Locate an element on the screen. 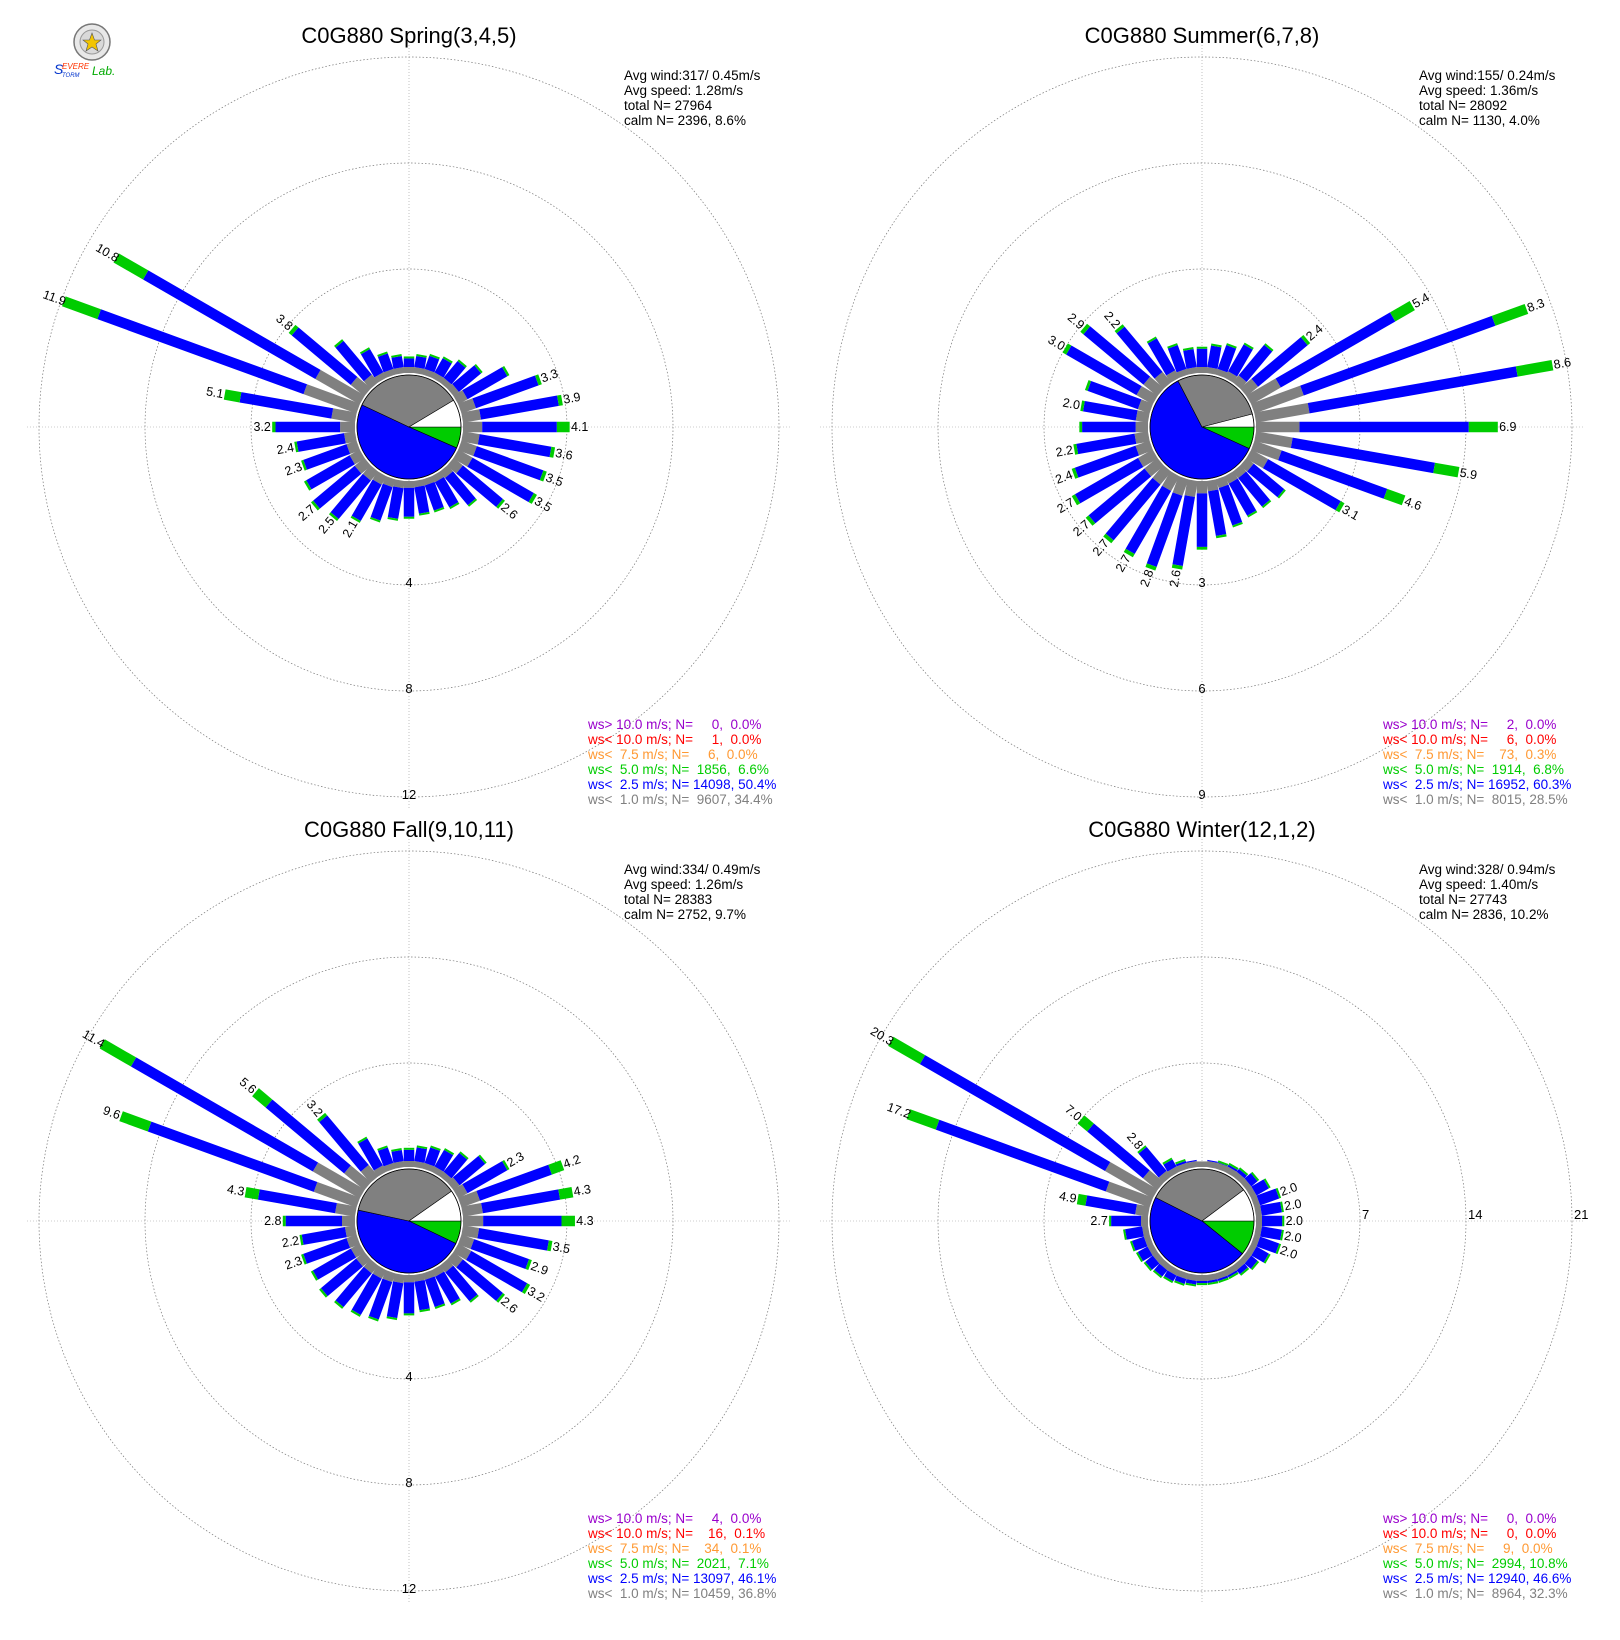  legend-entry-gray: ws< 1.0 m/s; N= 8964, 32.3% is located at coordinates (1475, 1593).